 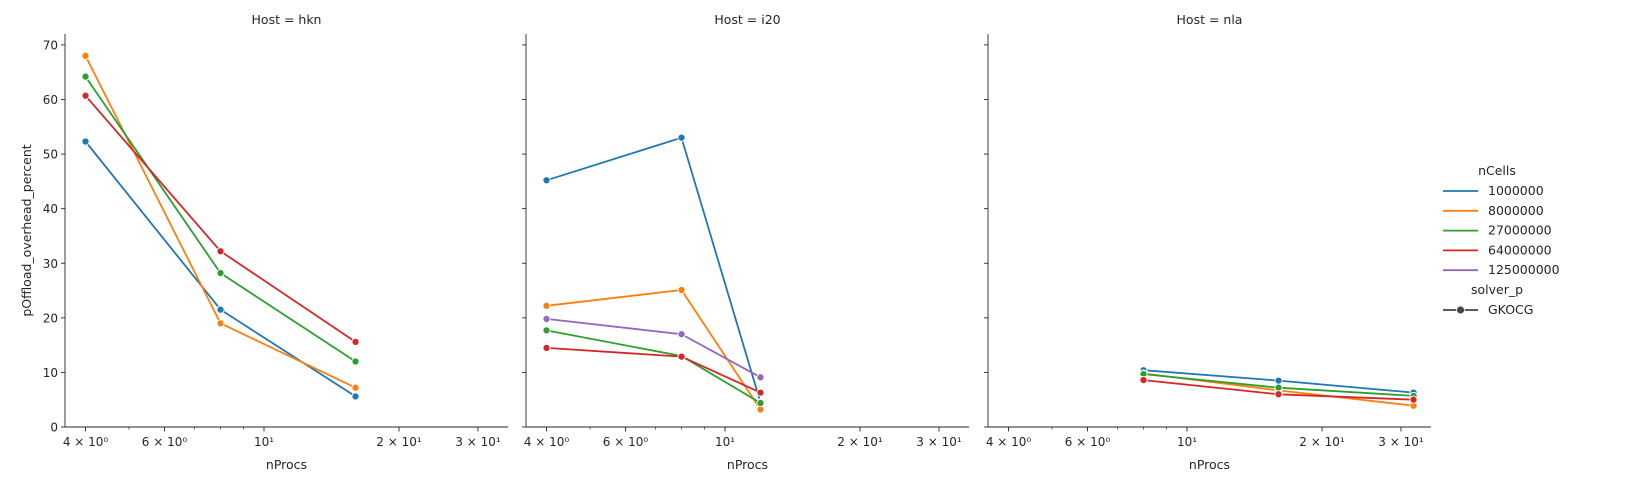 What do you see at coordinates (1520, 249) in the screenshot?
I see `legend-entry: 64000000` at bounding box center [1520, 249].